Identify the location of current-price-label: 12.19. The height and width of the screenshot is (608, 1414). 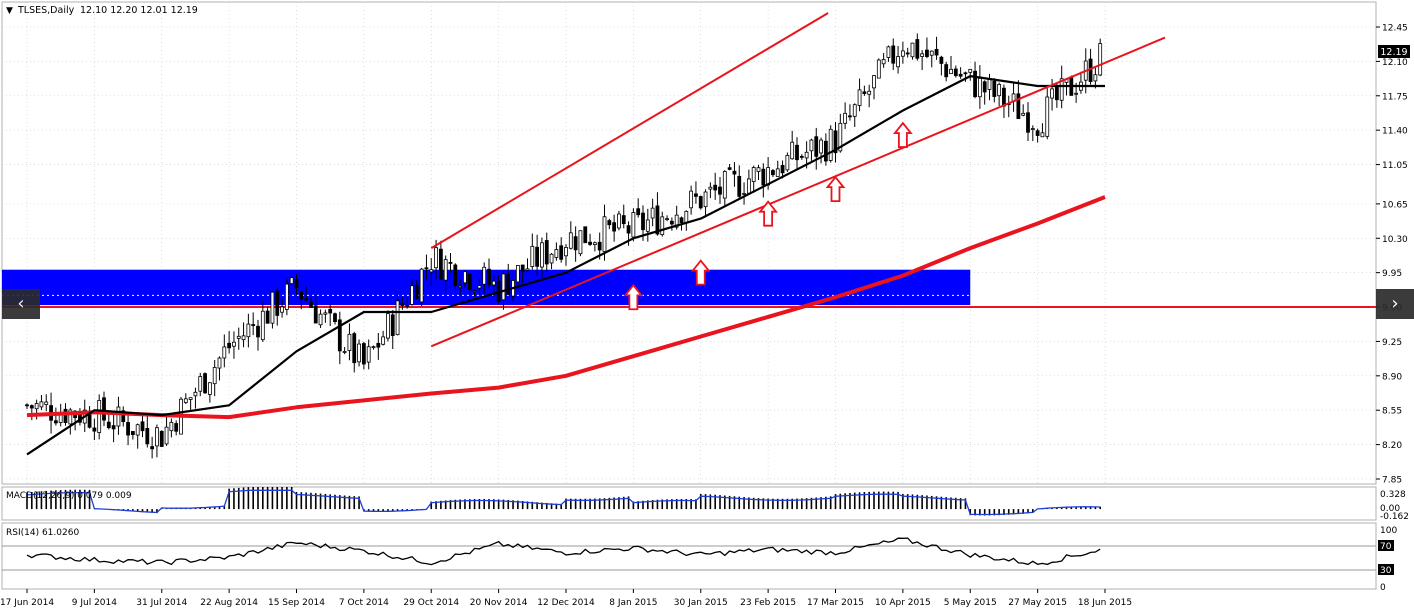
(1393, 52).